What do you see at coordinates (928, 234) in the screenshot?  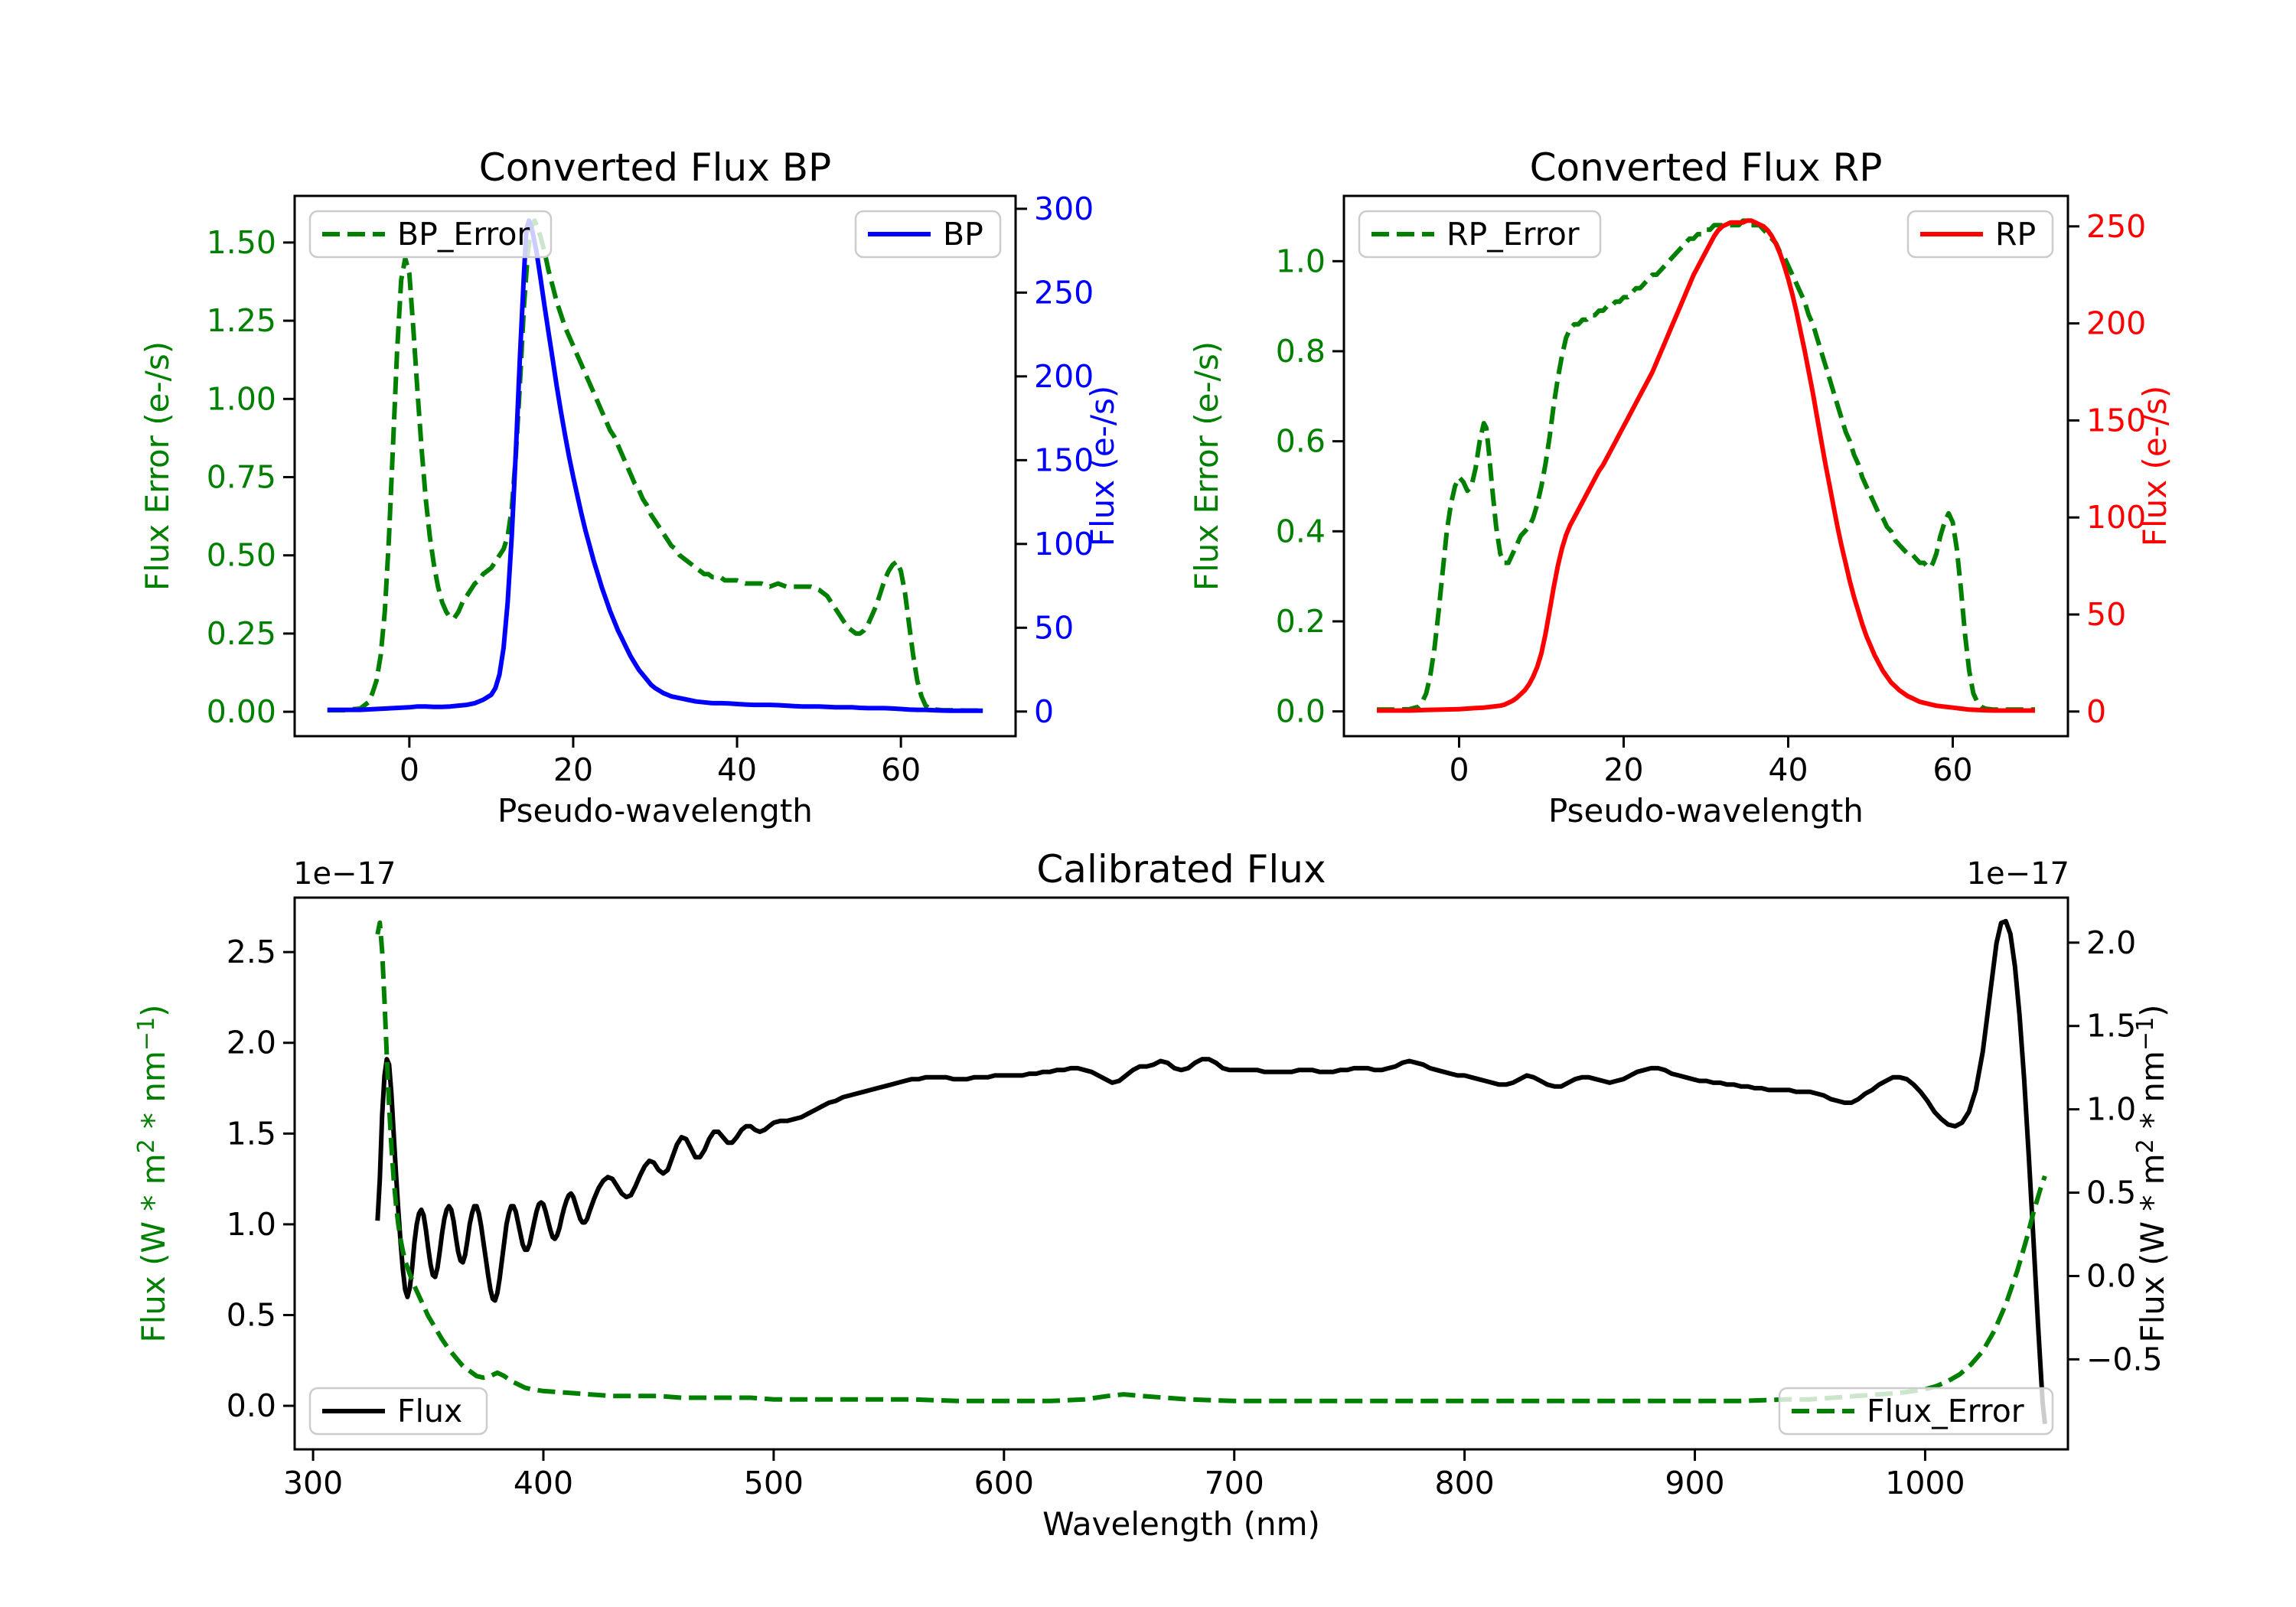 I see `bp-legend-bp: BP` at bounding box center [928, 234].